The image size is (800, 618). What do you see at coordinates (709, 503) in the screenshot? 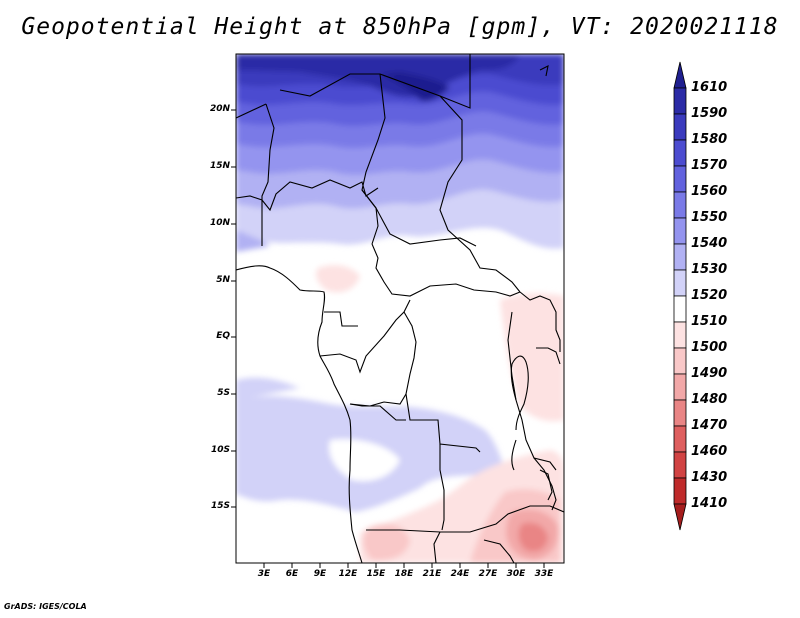
I see `colorbar-label-1410: 1410` at bounding box center [709, 503].